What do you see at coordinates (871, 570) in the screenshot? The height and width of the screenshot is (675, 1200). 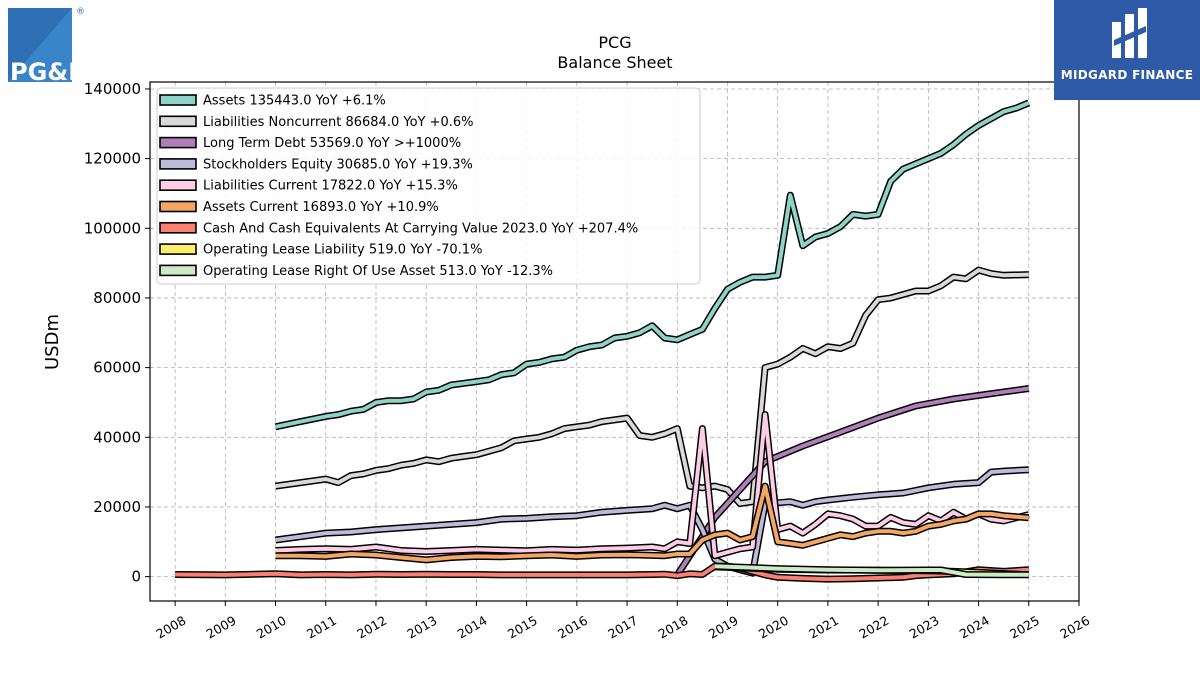 I see `series-line-operating-lease-right-of-use-asset` at bounding box center [871, 570].